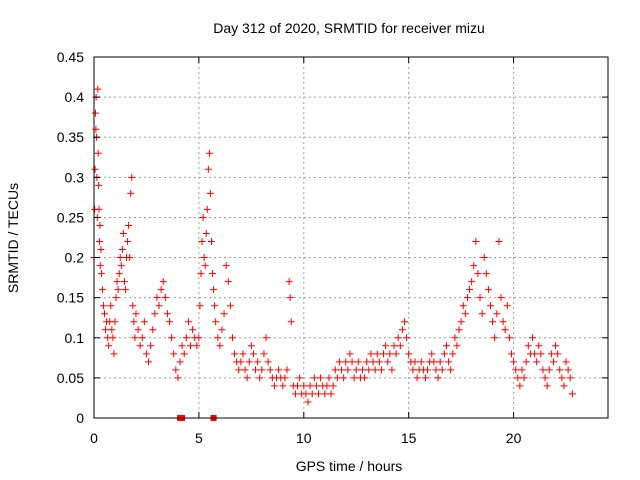  Describe the element at coordinates (75, 258) in the screenshot. I see `y-tick-label: 0.2` at that location.